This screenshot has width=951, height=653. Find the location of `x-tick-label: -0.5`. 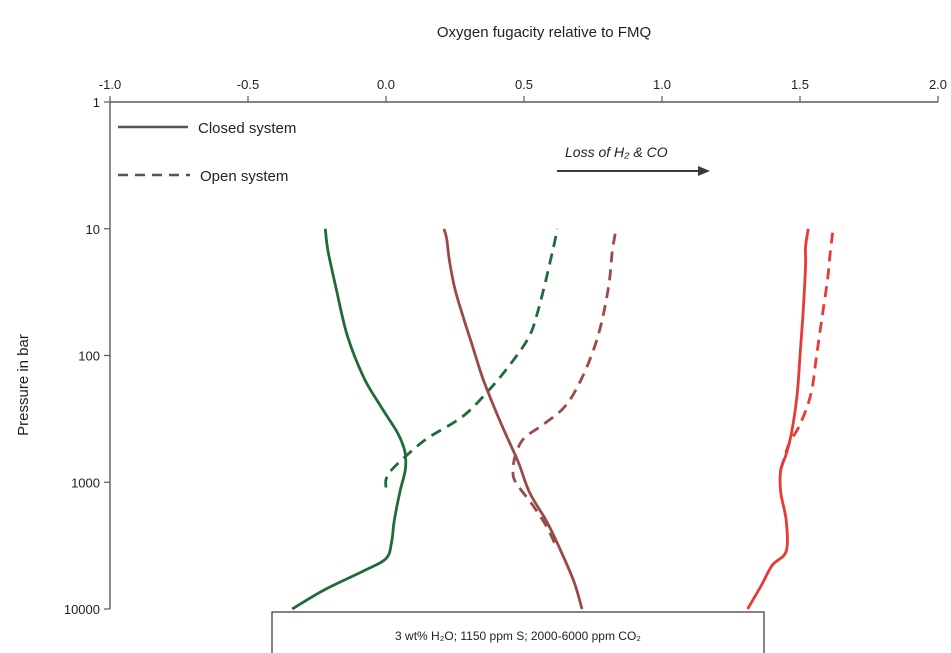

x-tick-label: -0.5 is located at coordinates (248, 84).